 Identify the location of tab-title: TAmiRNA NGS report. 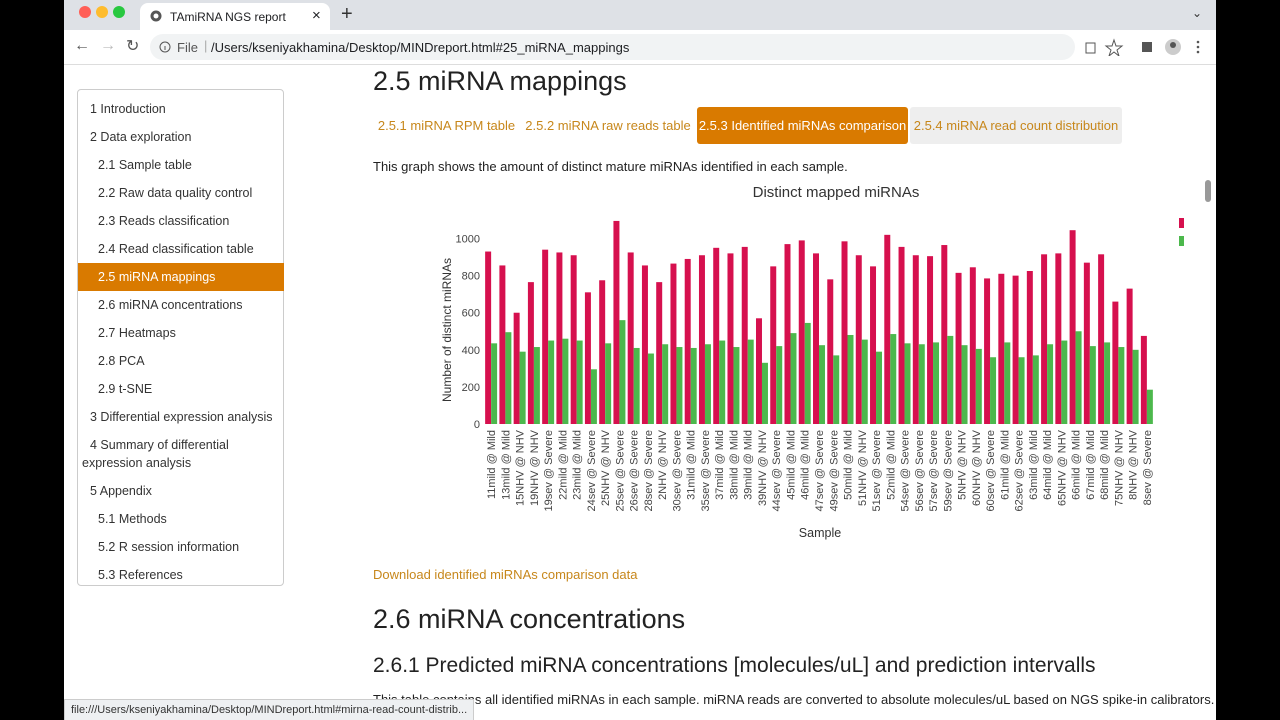
(228, 17).